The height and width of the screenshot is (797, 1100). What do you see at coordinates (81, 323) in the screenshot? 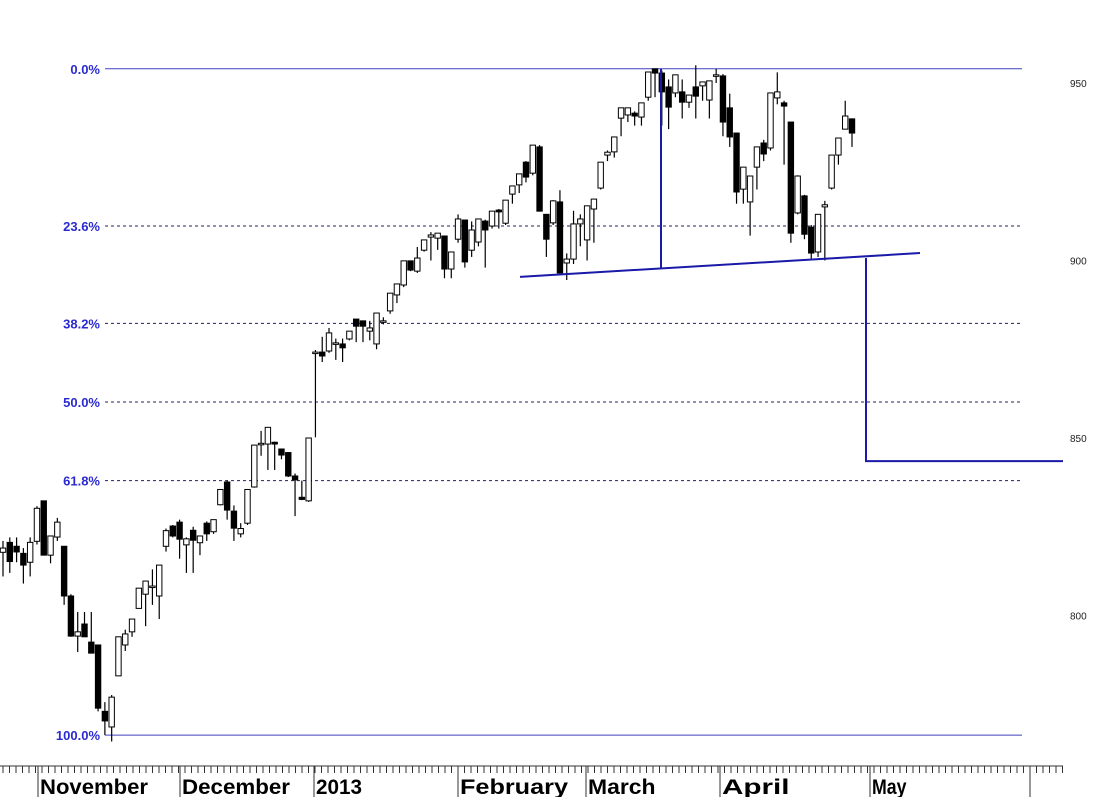
I see `fib-label: 38.2%` at bounding box center [81, 323].